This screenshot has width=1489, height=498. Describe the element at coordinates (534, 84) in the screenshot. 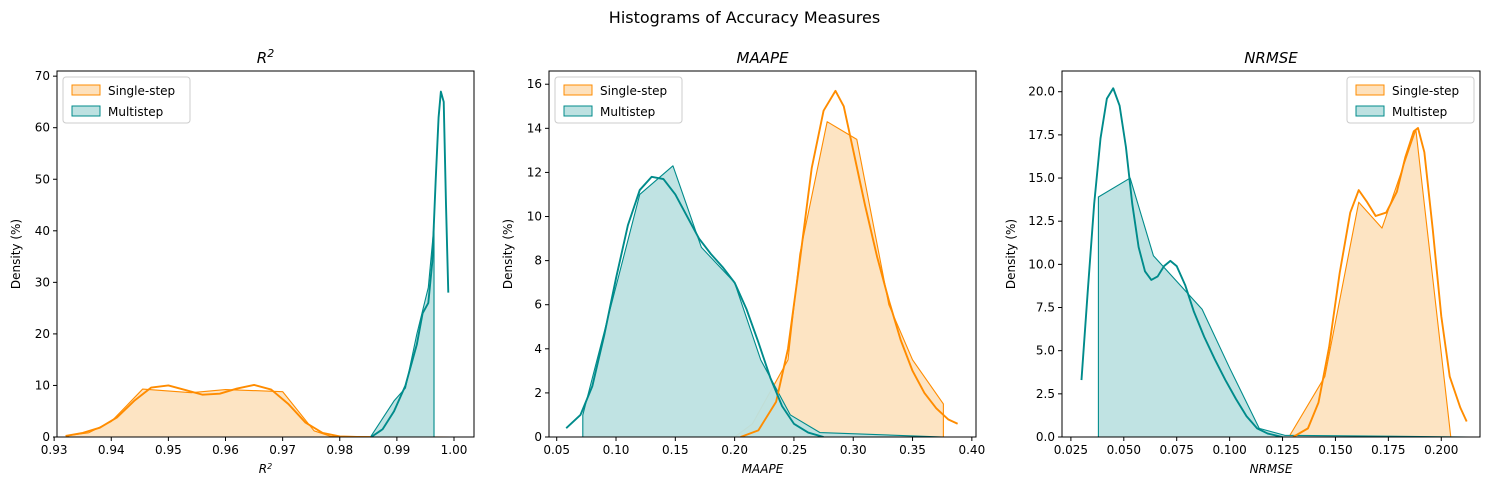

I see `y-tick-label: 16` at that location.